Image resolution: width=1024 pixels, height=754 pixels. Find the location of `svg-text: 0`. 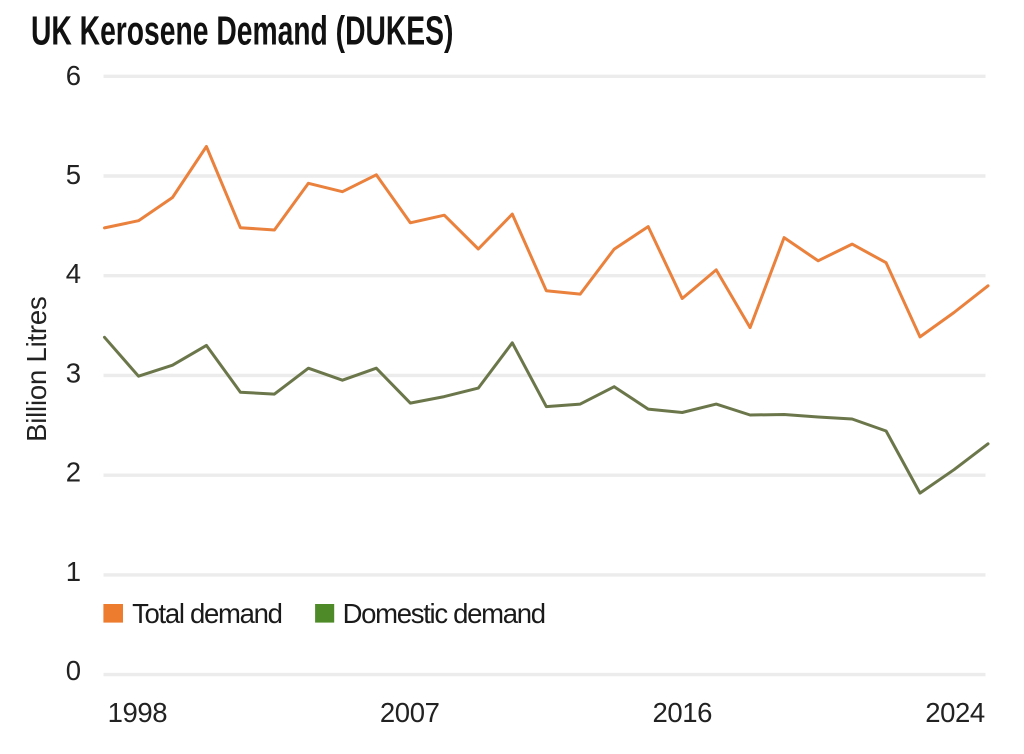

svg-text: 0 is located at coordinates (73, 670).